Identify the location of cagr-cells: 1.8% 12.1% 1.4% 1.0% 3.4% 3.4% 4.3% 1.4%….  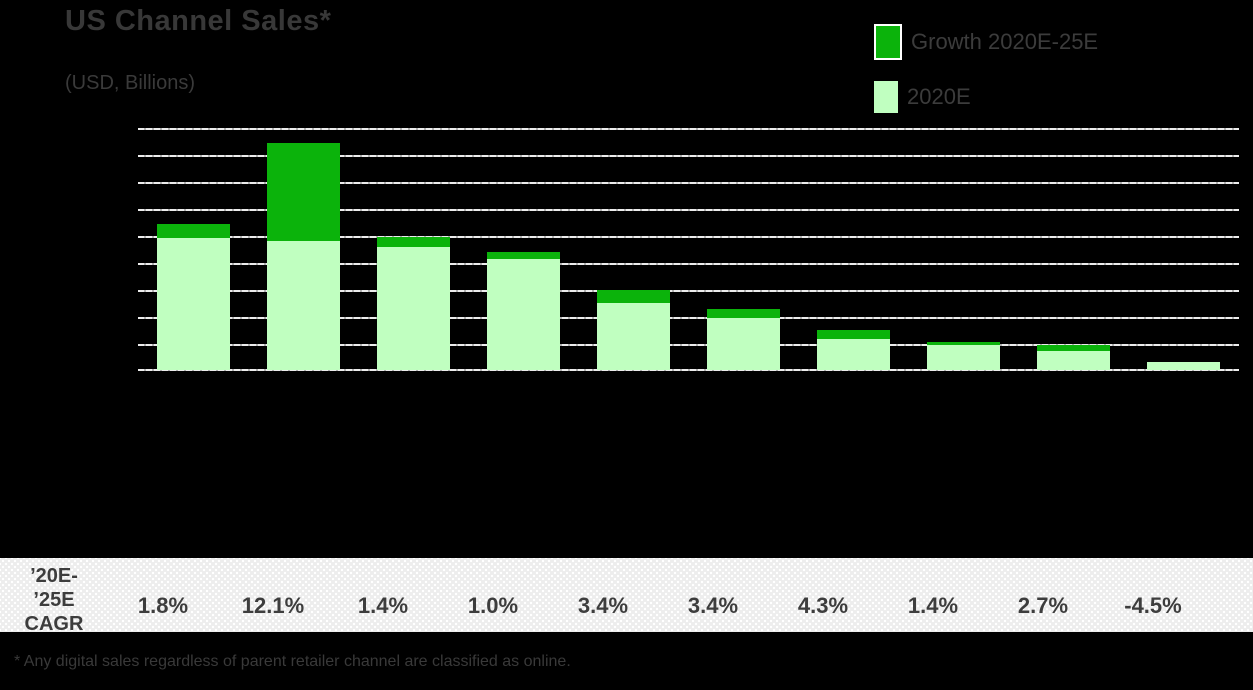
(658, 595).